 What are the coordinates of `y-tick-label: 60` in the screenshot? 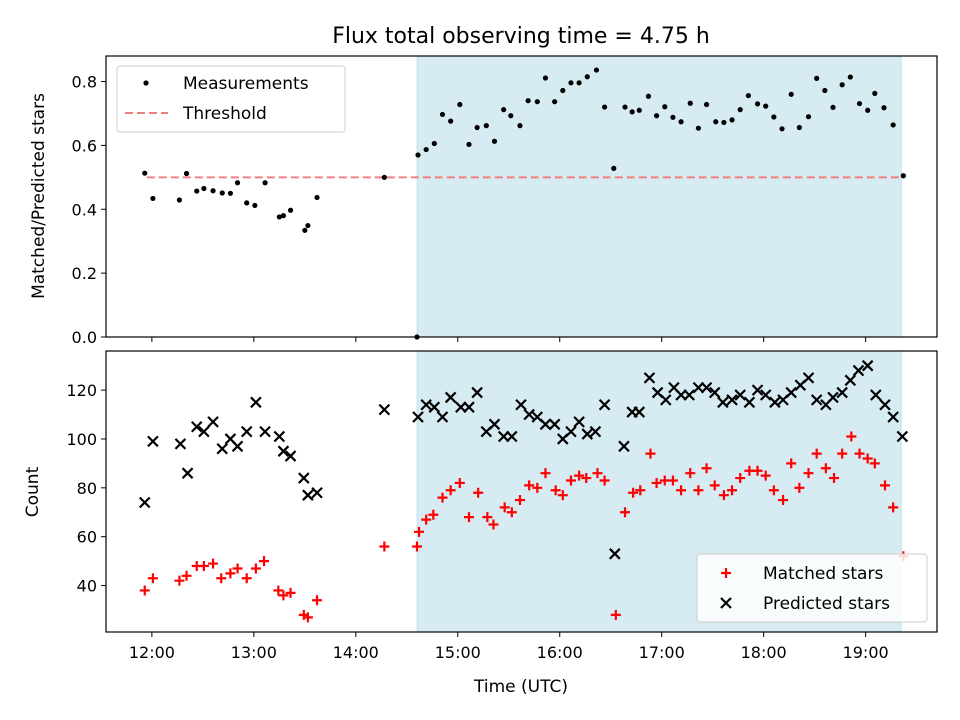 It's located at (87, 537).